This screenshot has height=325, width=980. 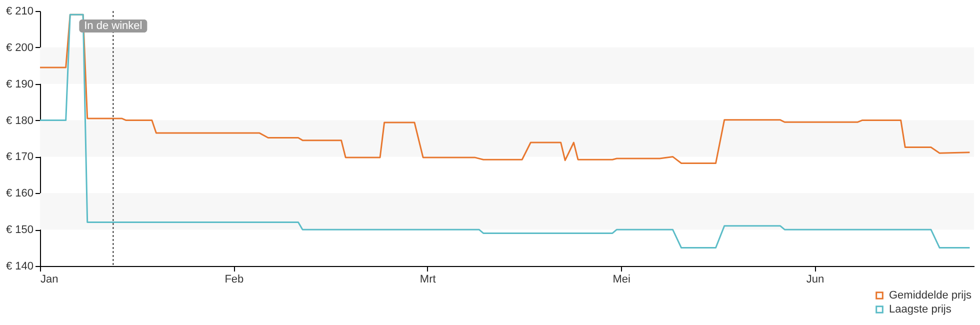 What do you see at coordinates (20, 120) in the screenshot?
I see `y-tick-label: € 180` at bounding box center [20, 120].